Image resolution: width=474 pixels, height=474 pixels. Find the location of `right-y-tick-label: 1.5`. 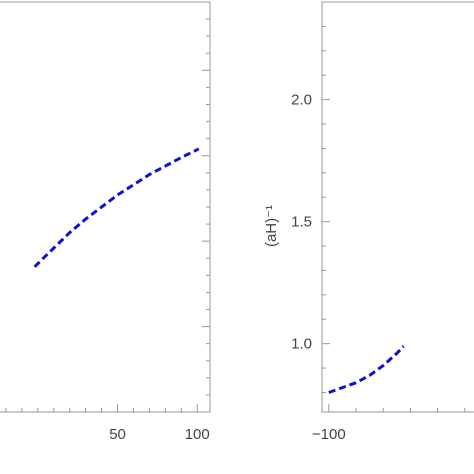

right-y-tick-label: 1.5 is located at coordinates (301, 222).